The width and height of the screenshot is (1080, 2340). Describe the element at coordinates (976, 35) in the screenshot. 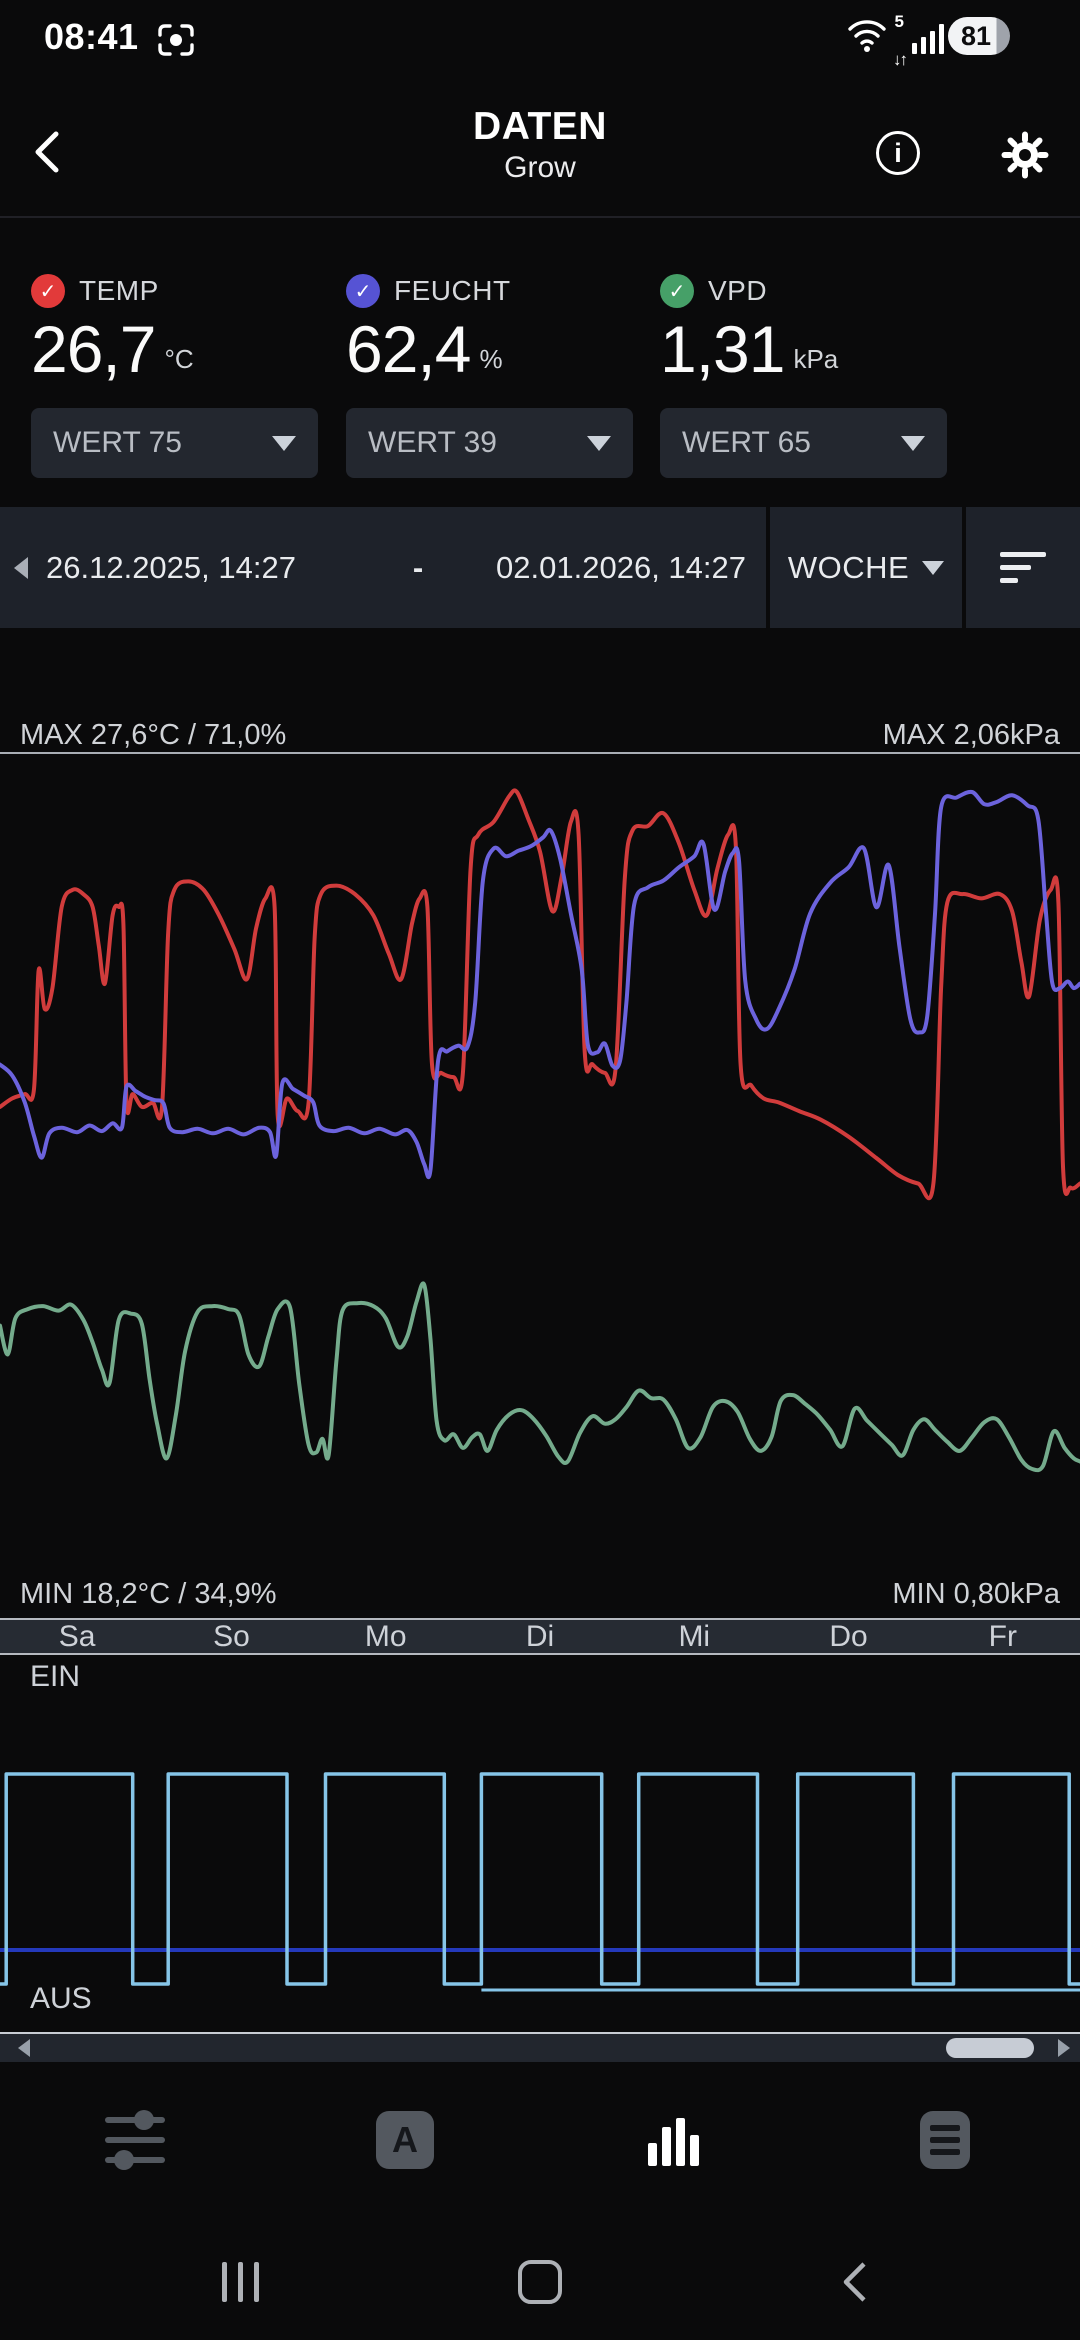

I see `battery-percent: 81` at that location.